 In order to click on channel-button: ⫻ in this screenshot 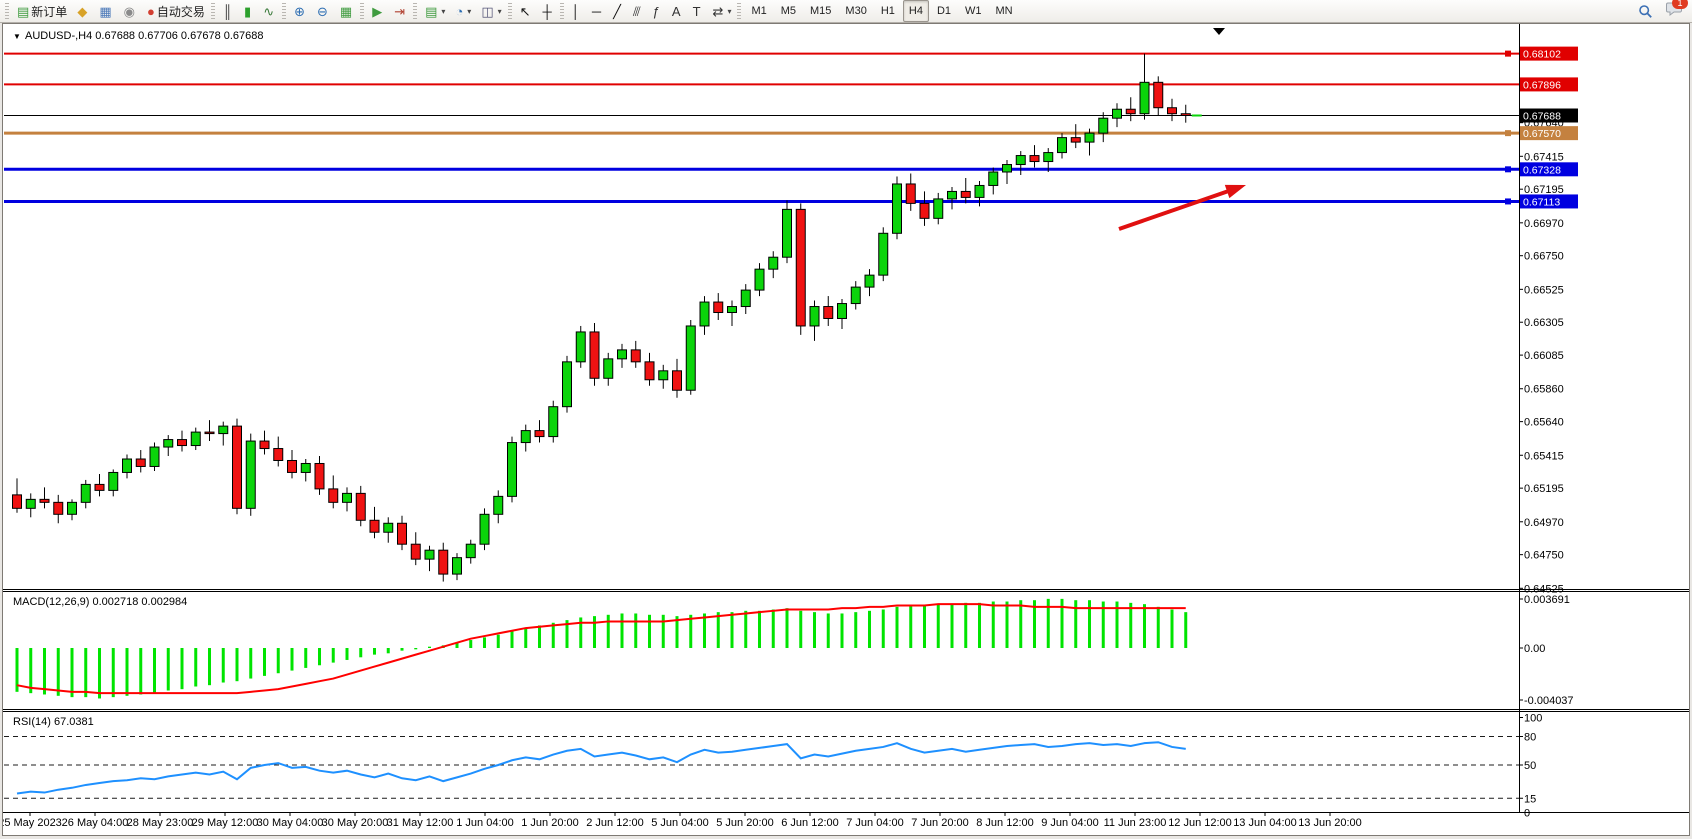, I will do `click(638, 11)`.